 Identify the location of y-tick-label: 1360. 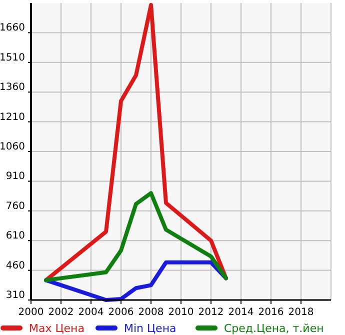
(12, 88).